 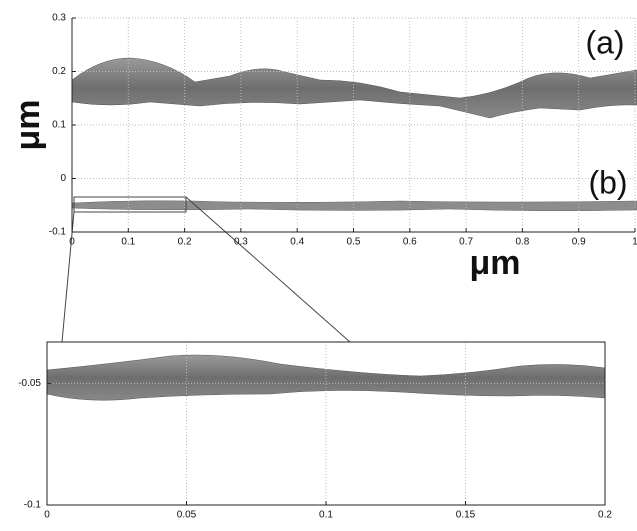 I want to click on panel-label: (b), so click(x=607, y=182).